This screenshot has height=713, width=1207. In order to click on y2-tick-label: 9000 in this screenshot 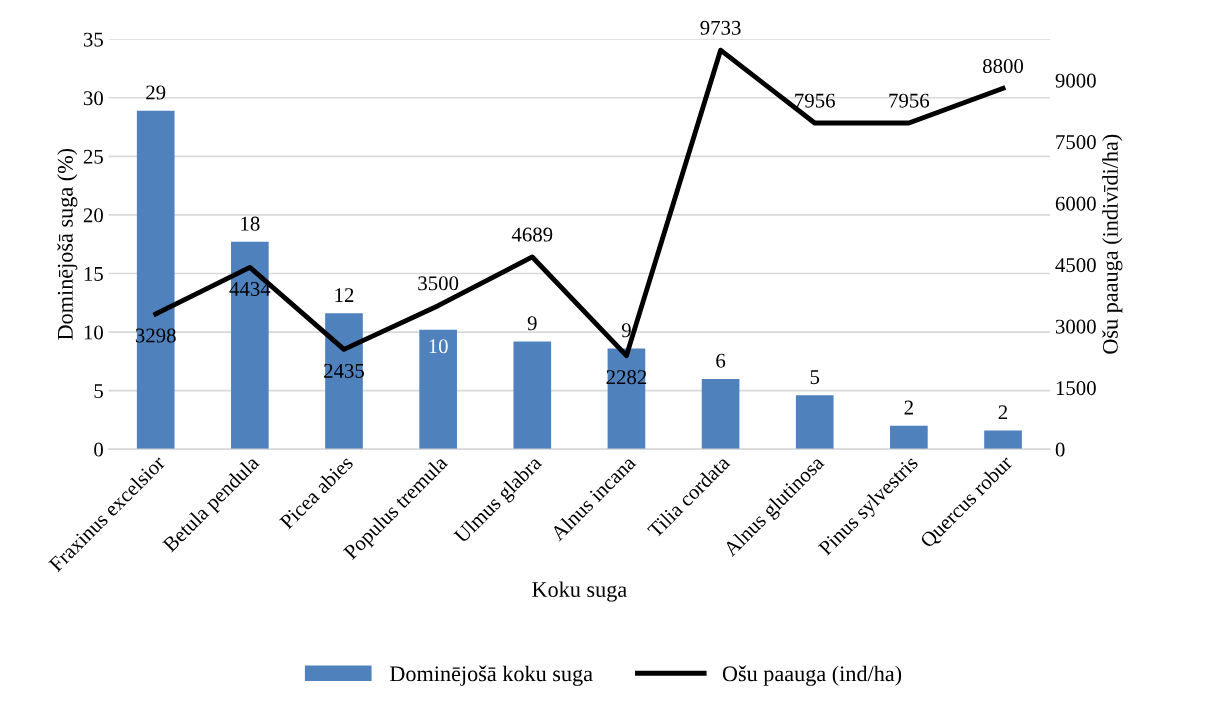, I will do `click(1075, 80)`.